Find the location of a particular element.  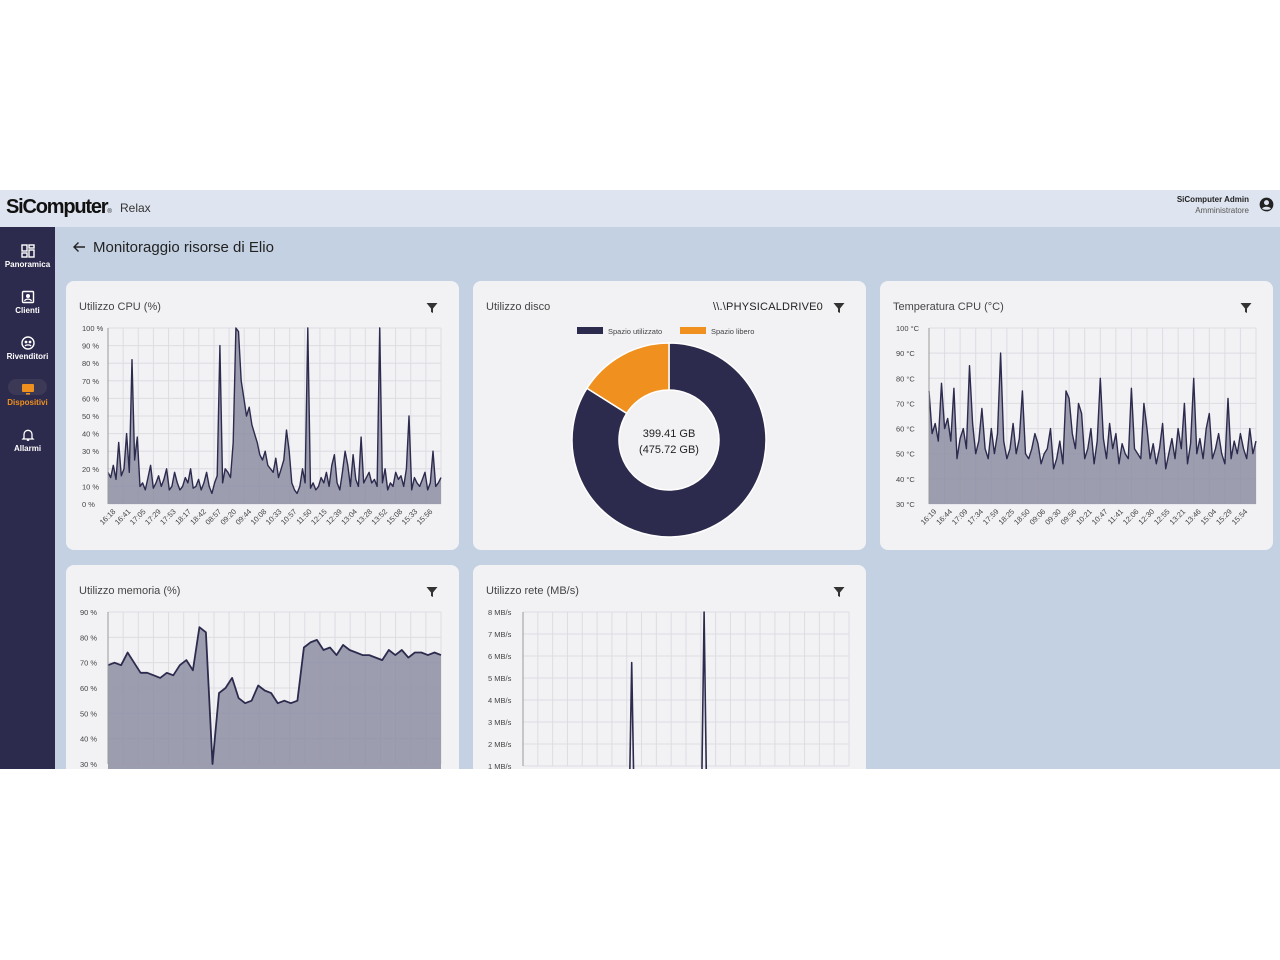

sidebar-item-dispositivi: Dispositivi is located at coordinates (27, 397).